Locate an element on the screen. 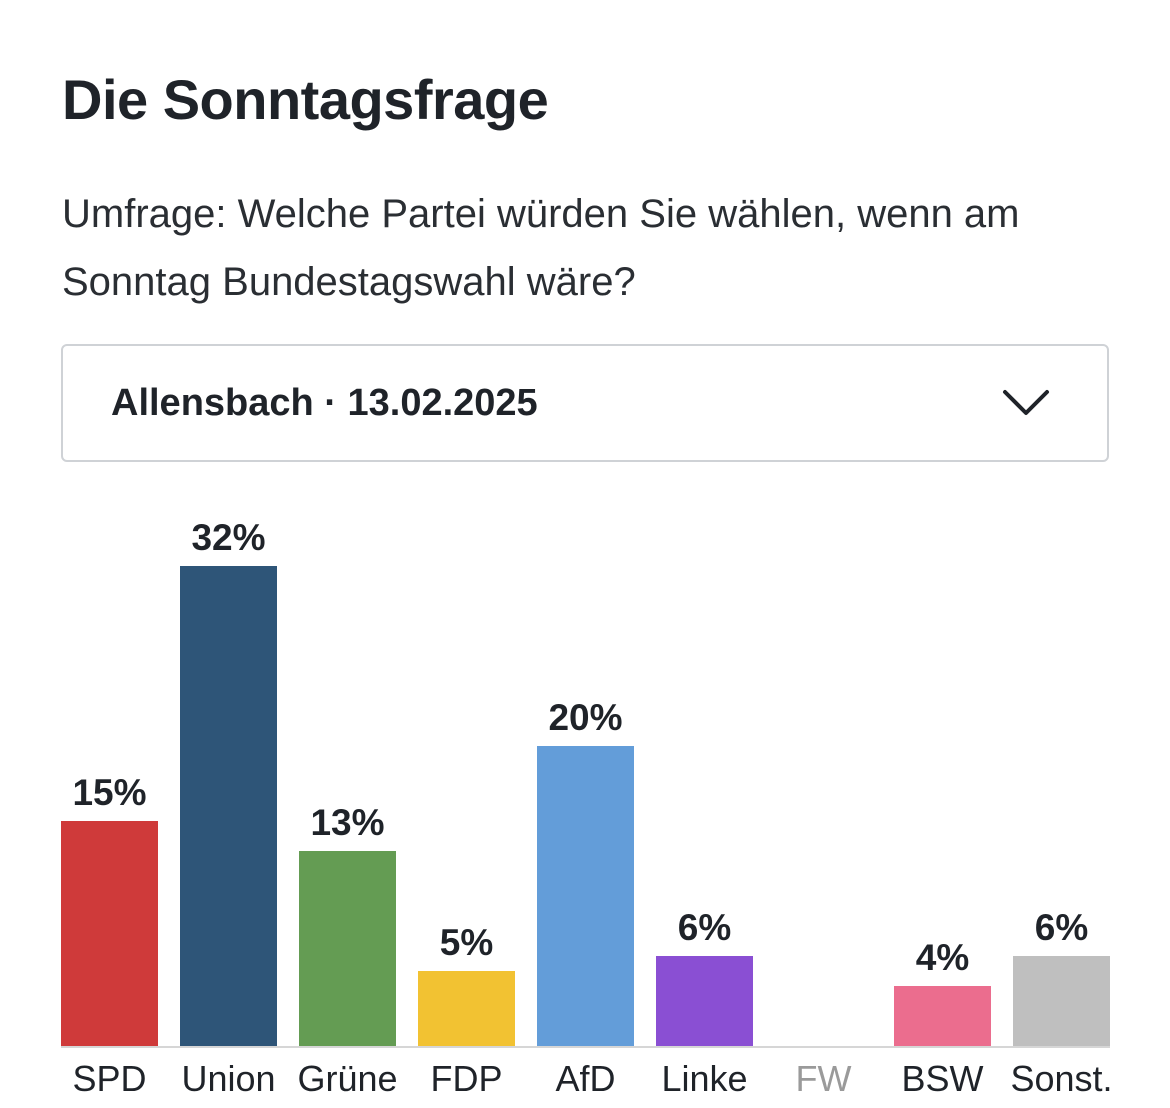 The image size is (1170, 1108). x-tick-linke: Linke is located at coordinates (704, 1078).